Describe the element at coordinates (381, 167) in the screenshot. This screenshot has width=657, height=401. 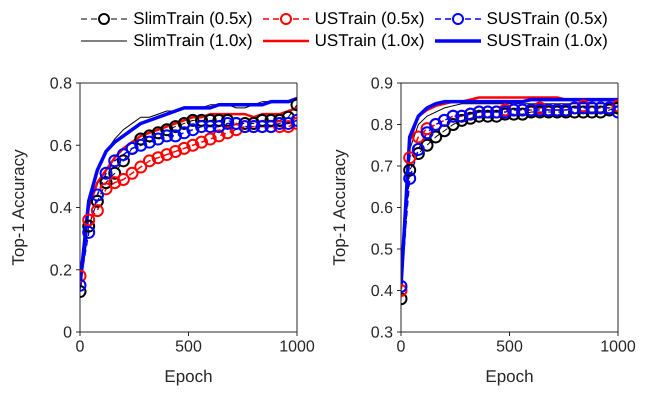
I see `y-tick-label: 0.7` at that location.